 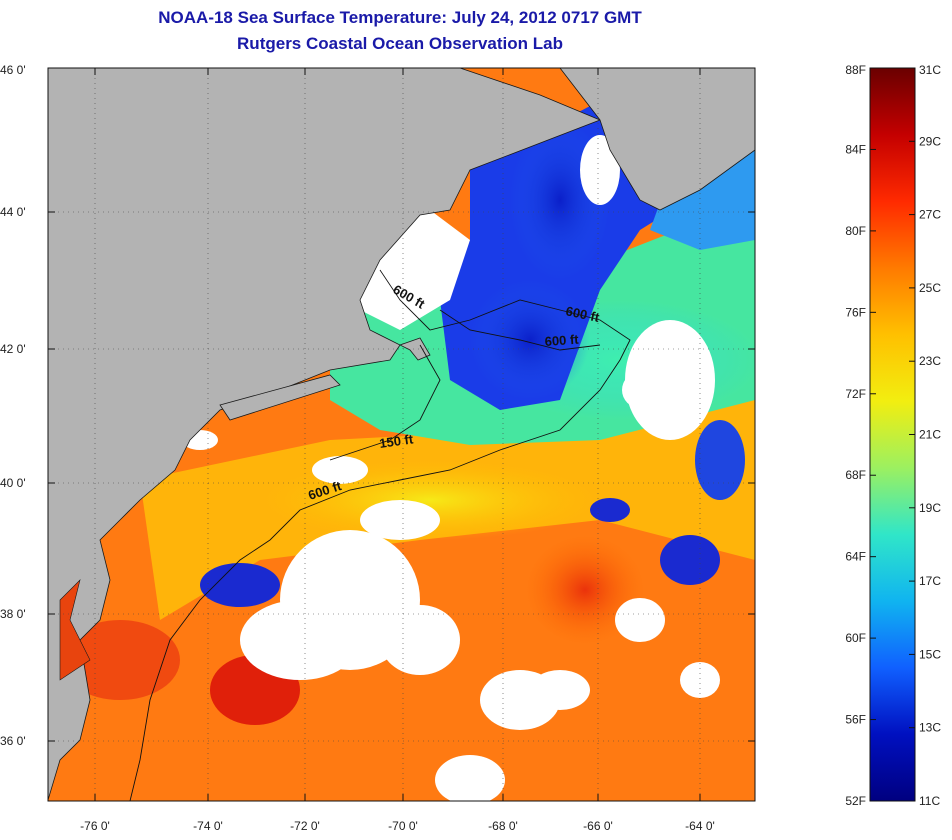 I want to click on lat-label: 42 0', so click(x=13, y=349).